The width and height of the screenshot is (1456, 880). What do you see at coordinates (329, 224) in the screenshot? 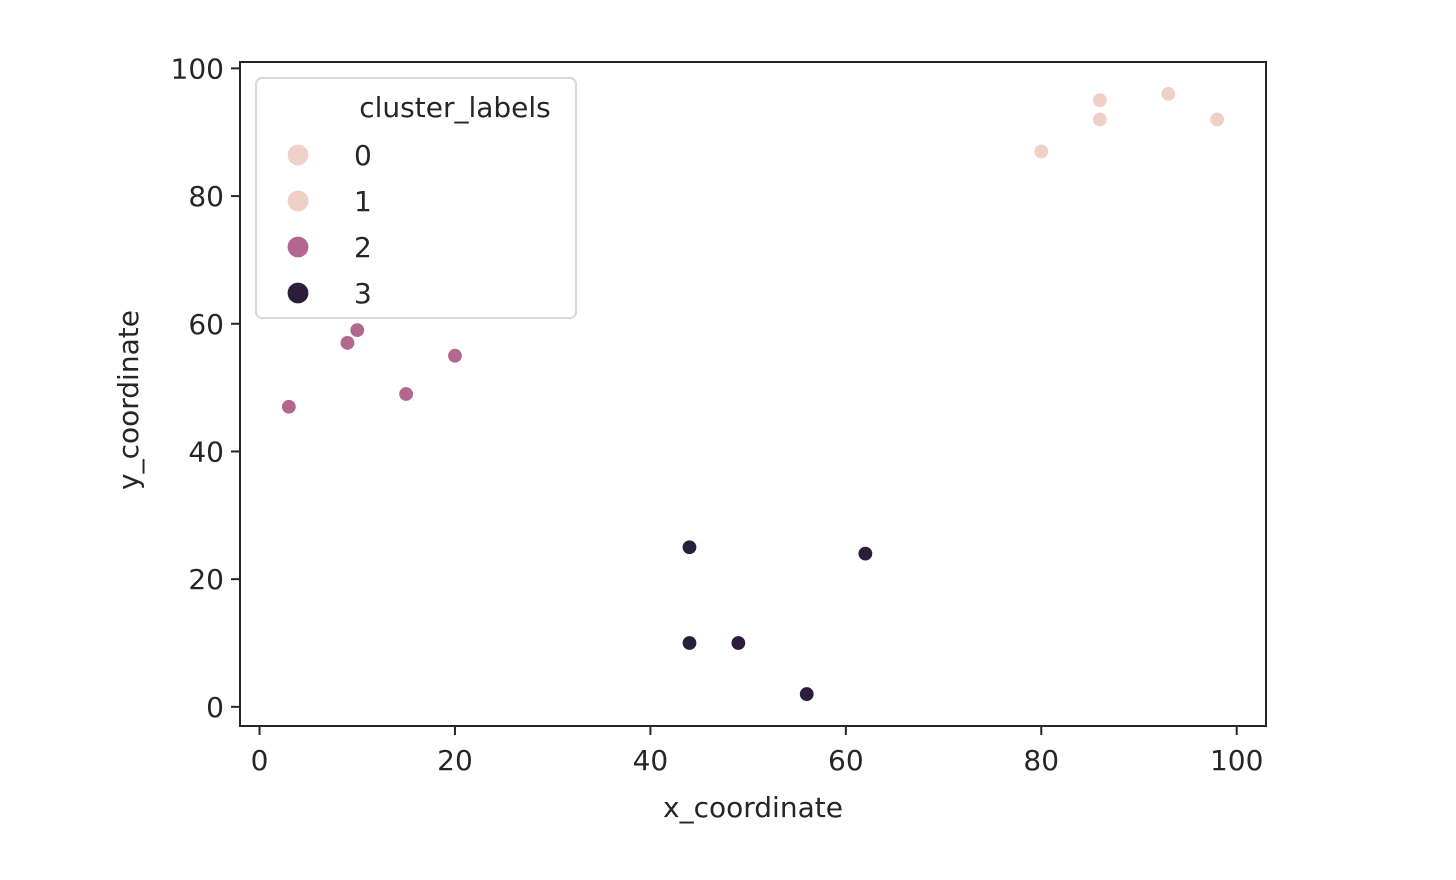
I see `legend-entries: 0 1 2 3` at bounding box center [329, 224].